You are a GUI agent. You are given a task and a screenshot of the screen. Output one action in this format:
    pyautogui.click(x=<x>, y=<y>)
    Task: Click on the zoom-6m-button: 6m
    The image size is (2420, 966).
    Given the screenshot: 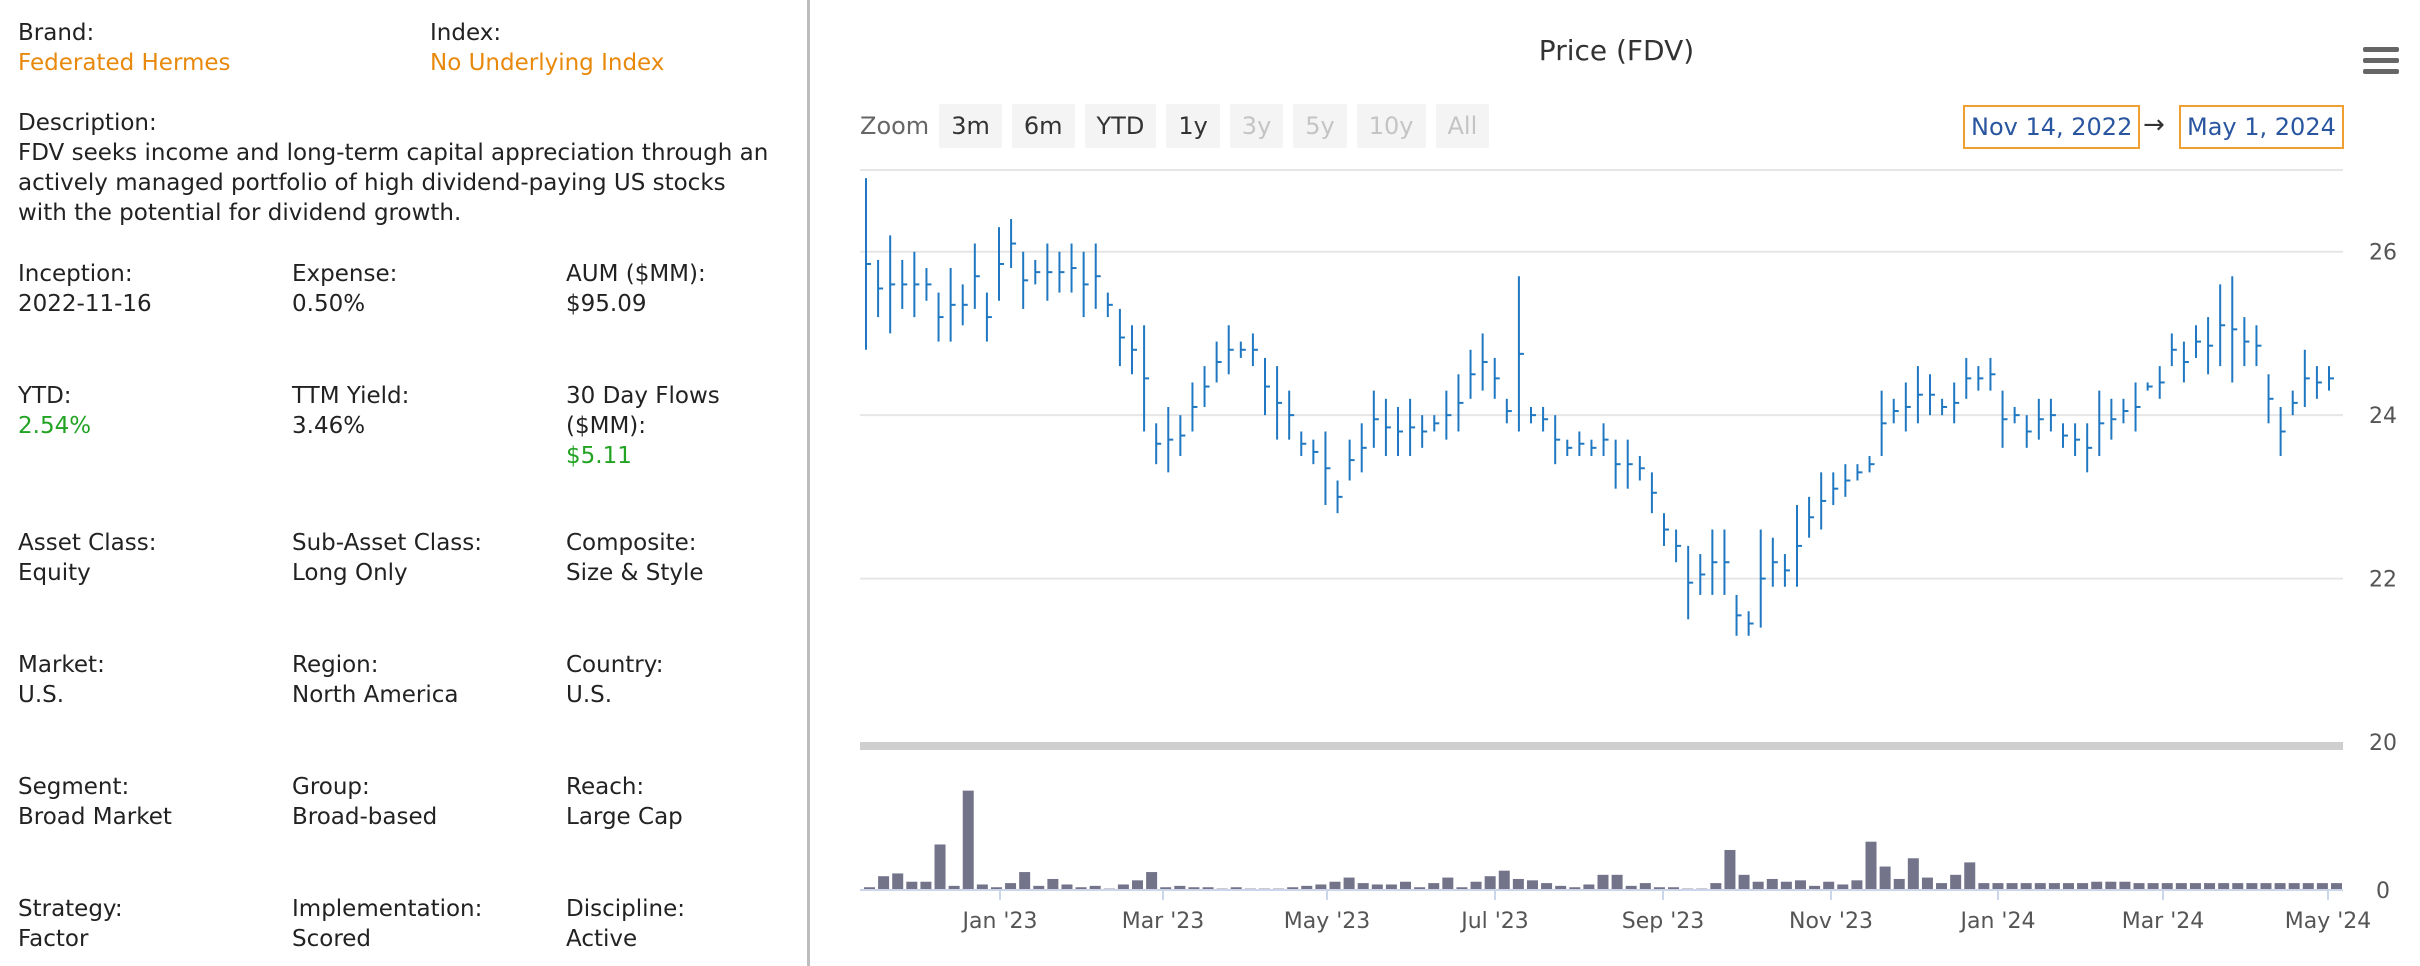 What is the action you would take?
    pyautogui.click(x=1043, y=126)
    